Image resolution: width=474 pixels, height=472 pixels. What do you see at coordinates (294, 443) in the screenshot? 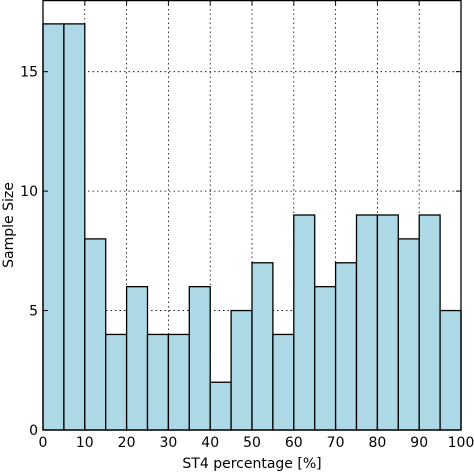
I see `x-tick-label: 60` at bounding box center [294, 443].